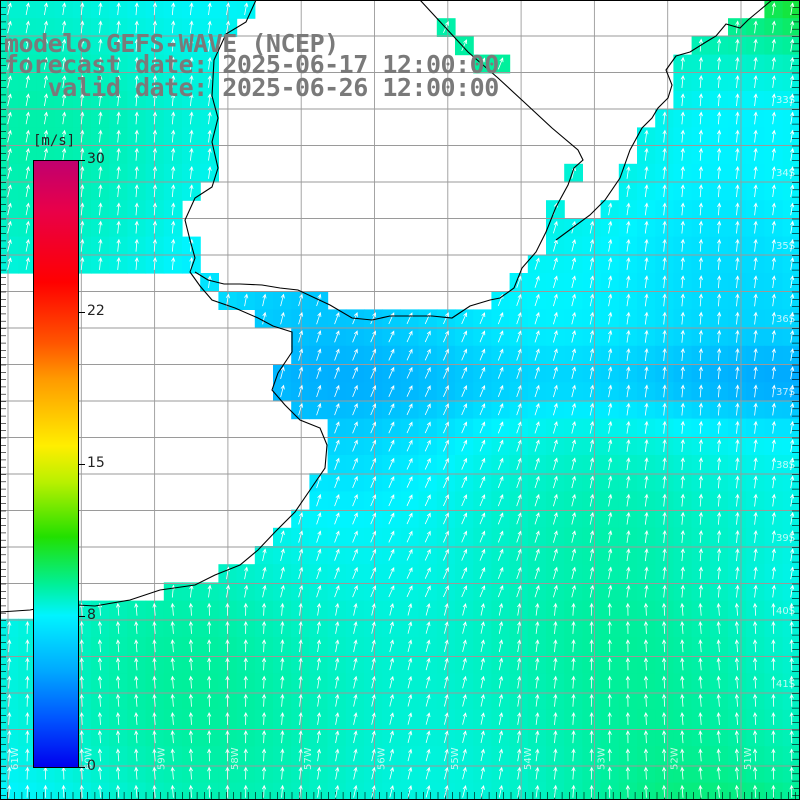 Image resolution: width=800 pixels, height=800 pixels. I want to click on lat-labels: 33S 34S 35S 36S 37S 38S 39S 40S 41S, so click(785, 392).